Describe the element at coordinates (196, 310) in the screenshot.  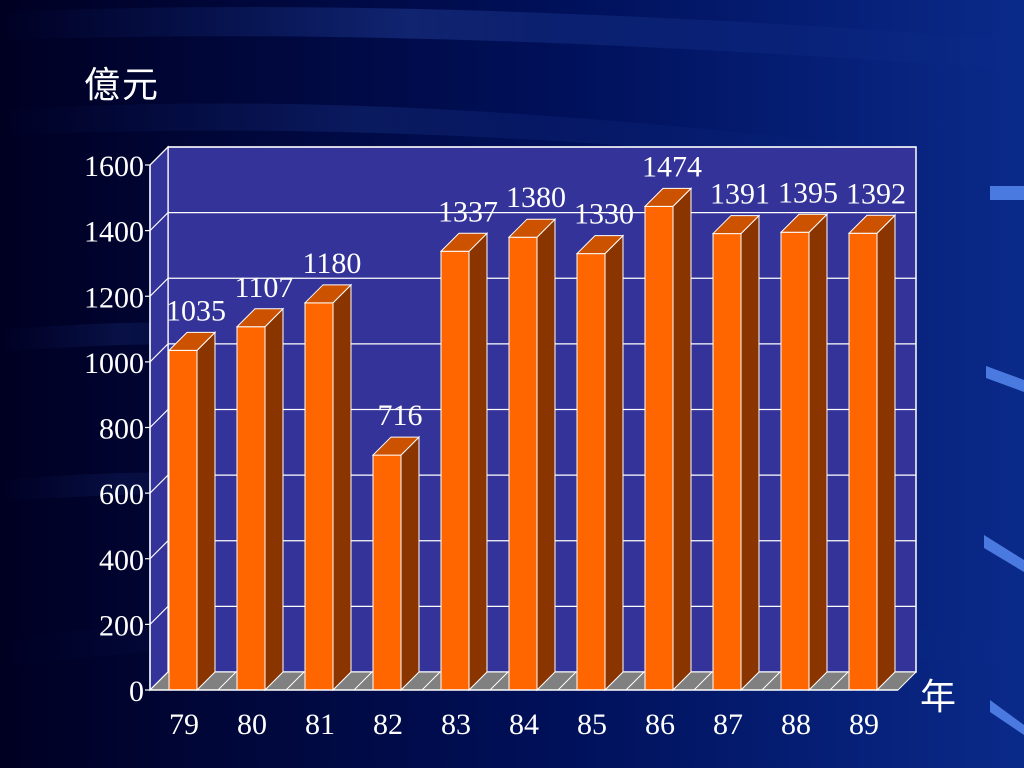
I see `data-label-79: 1035` at that location.